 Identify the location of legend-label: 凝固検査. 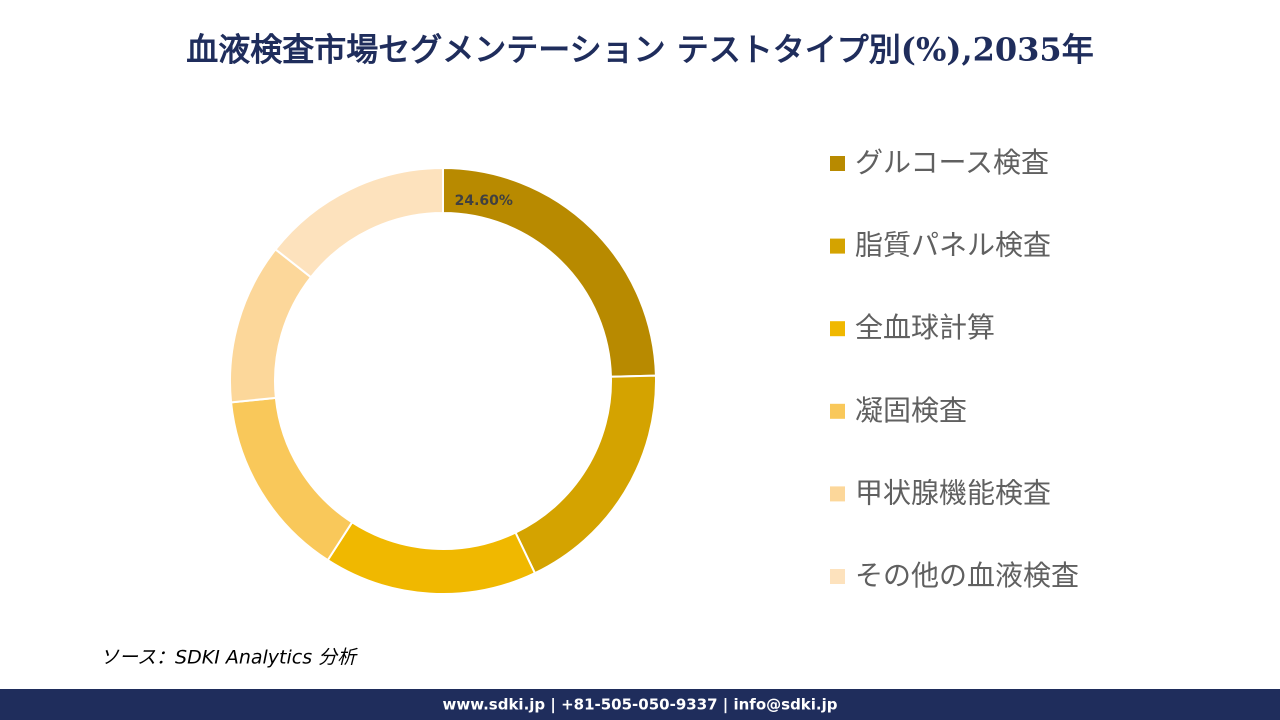
(911, 410).